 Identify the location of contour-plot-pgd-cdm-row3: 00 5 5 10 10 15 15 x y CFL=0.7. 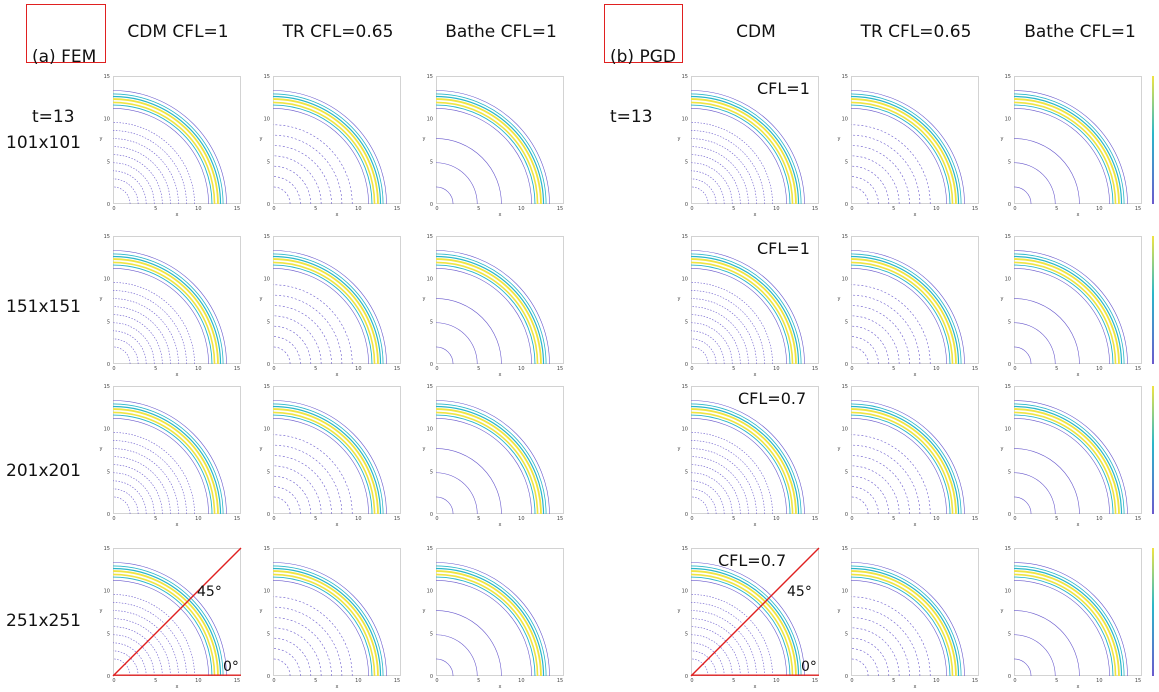
(748, 456).